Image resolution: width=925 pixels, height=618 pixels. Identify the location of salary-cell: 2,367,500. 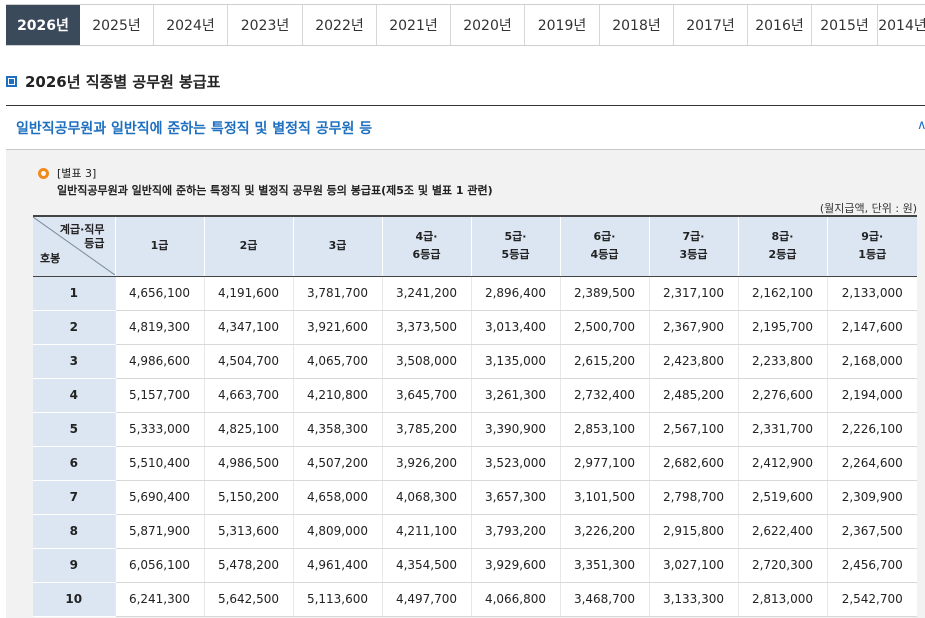
(871, 531).